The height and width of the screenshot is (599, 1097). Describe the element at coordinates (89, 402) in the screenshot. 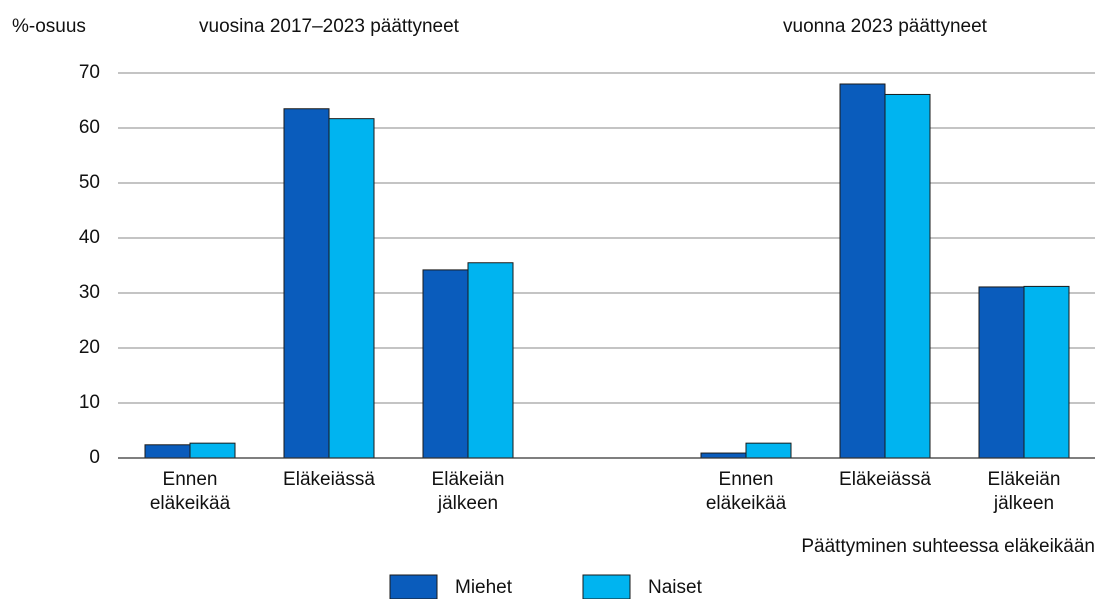

I see `y-tick-label: 10` at that location.